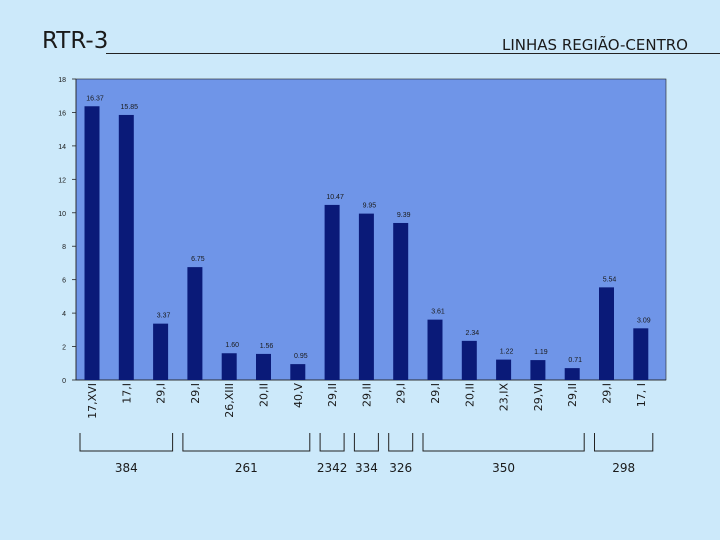 The width and height of the screenshot is (720, 540). What do you see at coordinates (595, 45) in the screenshot?
I see `page-subtitle: LINHAS REGIÃO-CENTRO` at bounding box center [595, 45].